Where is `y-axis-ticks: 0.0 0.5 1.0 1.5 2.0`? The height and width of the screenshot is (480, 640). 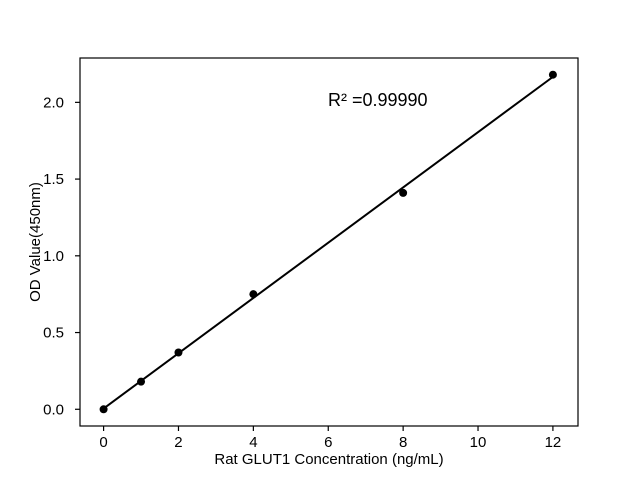
y-axis-ticks: 0.0 0.5 1.0 1.5 2.0 is located at coordinates (61, 256).